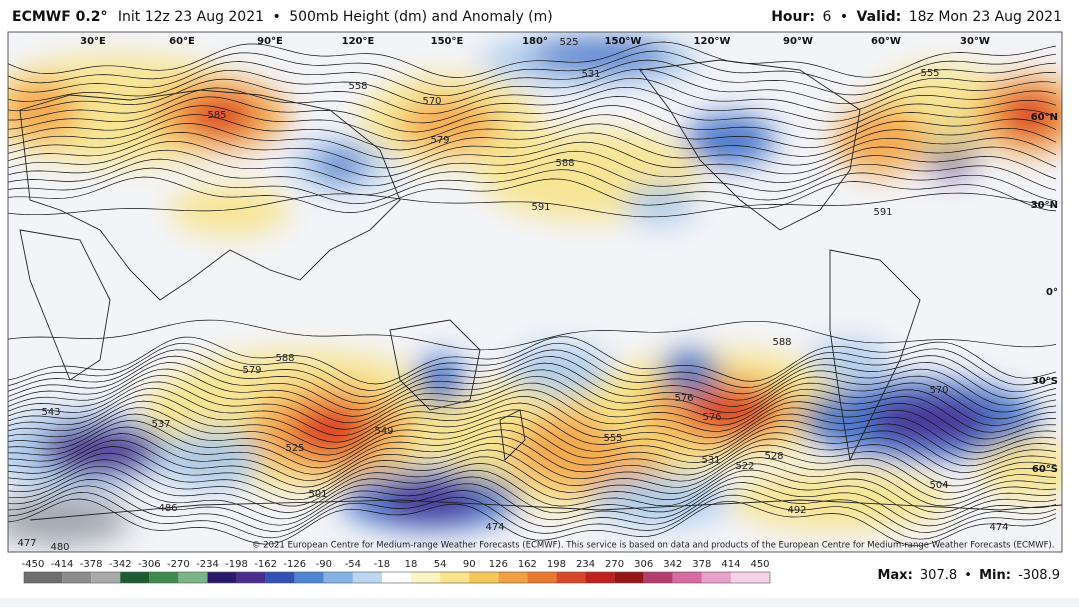 The height and width of the screenshot is (611, 1079). Describe the element at coordinates (540, 207) in the screenshot. I see `contour-label: 591` at that location.